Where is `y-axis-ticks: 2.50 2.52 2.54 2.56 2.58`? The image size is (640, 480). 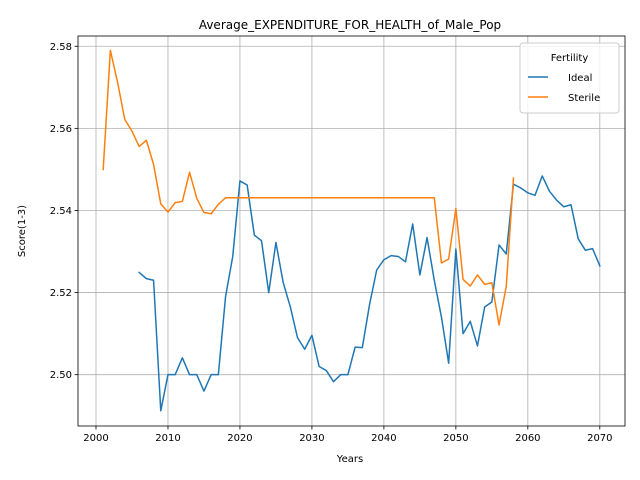
y-axis-ticks: 2.50 2.52 2.54 2.56 2.58 is located at coordinates (64, 211).